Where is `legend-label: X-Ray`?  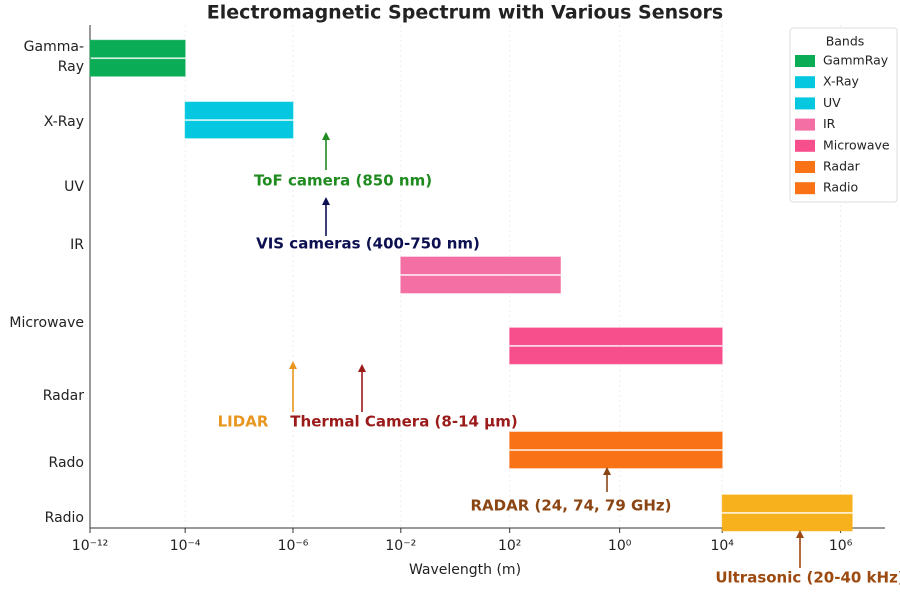 legend-label: X-Ray is located at coordinates (841, 81).